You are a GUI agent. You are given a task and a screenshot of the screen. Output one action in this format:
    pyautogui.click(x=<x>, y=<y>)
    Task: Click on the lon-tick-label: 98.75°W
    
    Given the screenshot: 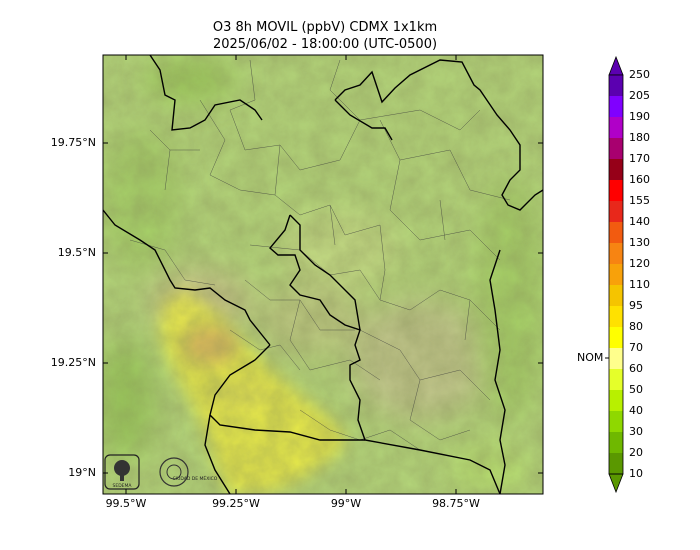 What is the action you would take?
    pyautogui.click(x=456, y=503)
    